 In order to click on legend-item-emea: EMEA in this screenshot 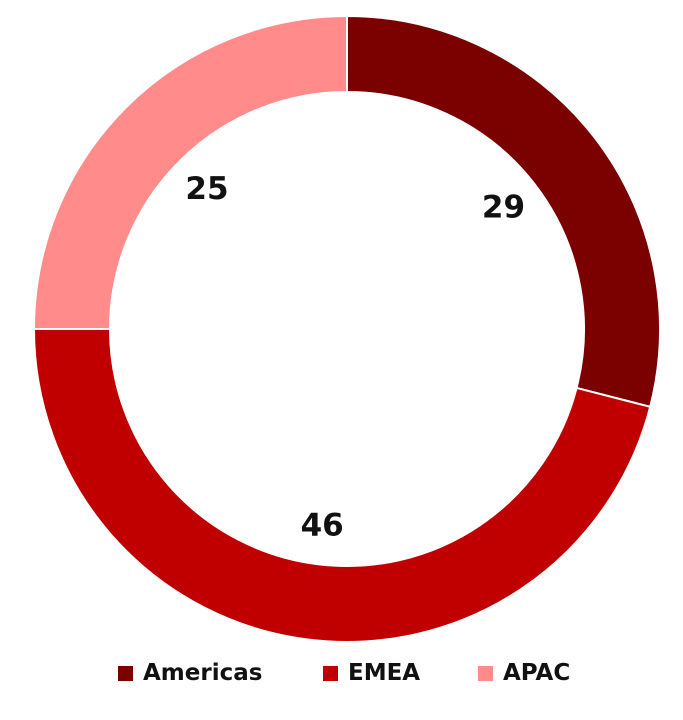, I will do `click(371, 673)`.